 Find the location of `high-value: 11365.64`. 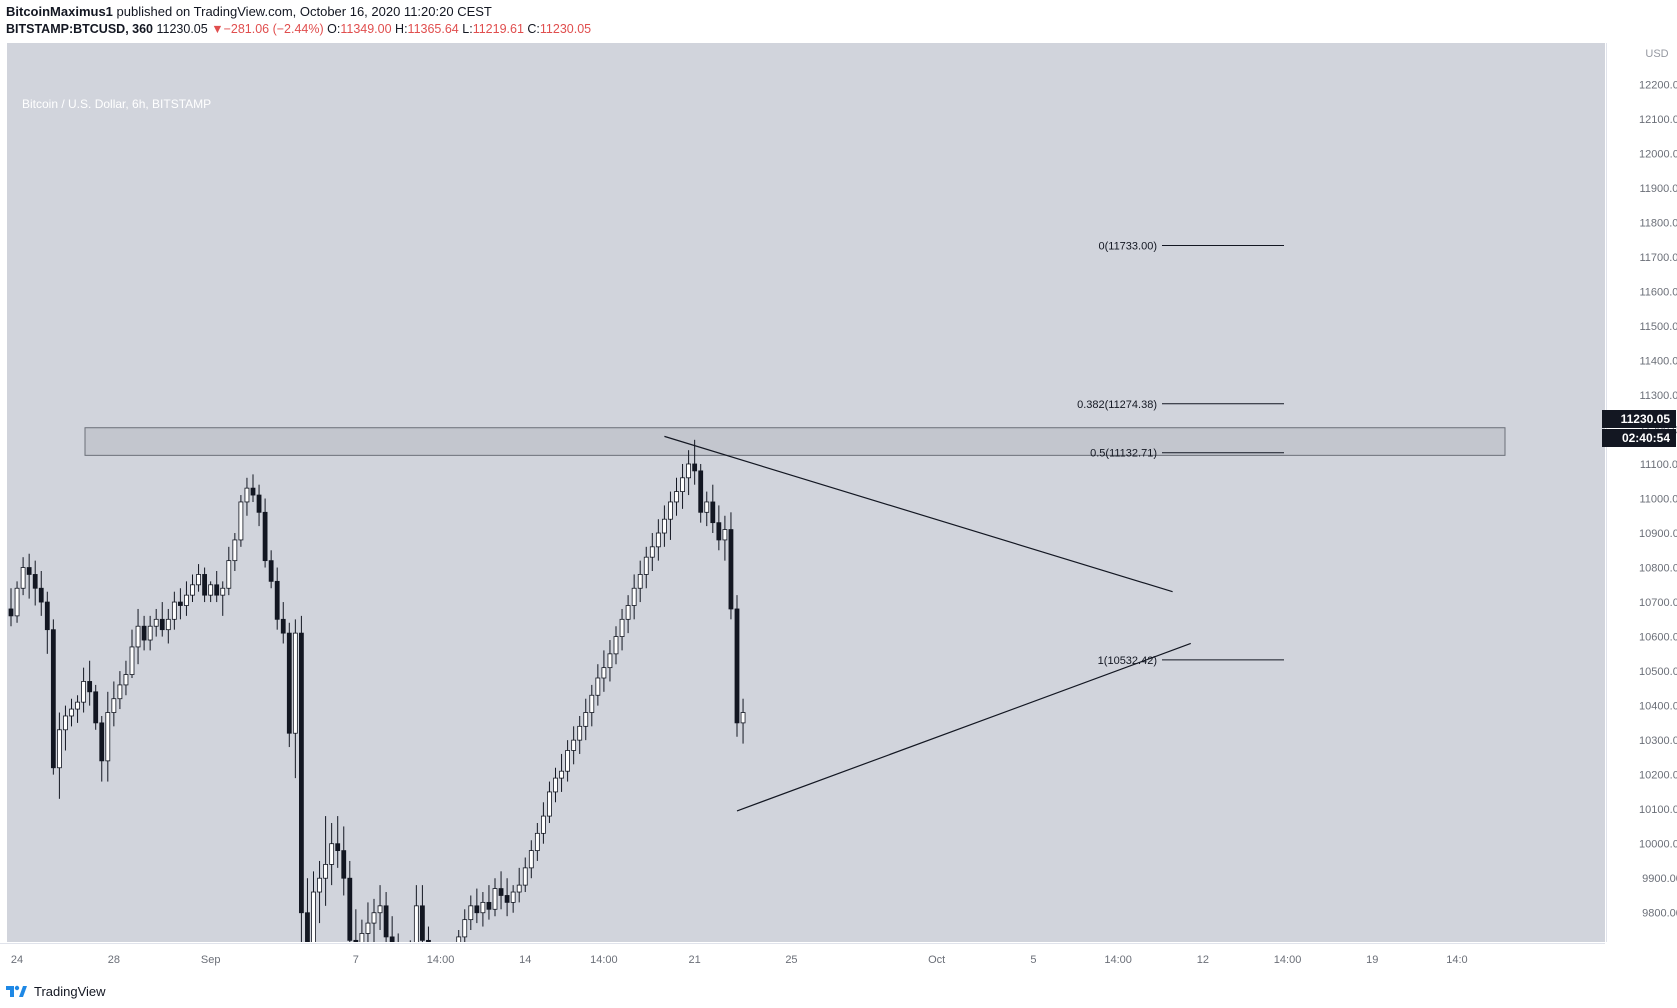

high-value: 11365.64 is located at coordinates (433, 29).